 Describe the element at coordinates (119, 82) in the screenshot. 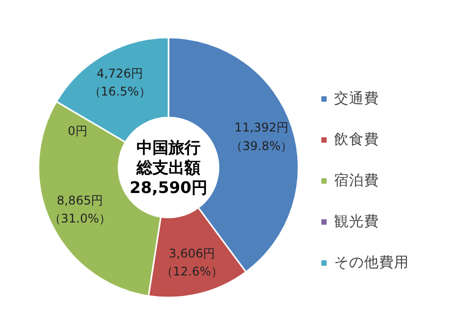

I see `data-label: 4,726円（16.5%）` at that location.